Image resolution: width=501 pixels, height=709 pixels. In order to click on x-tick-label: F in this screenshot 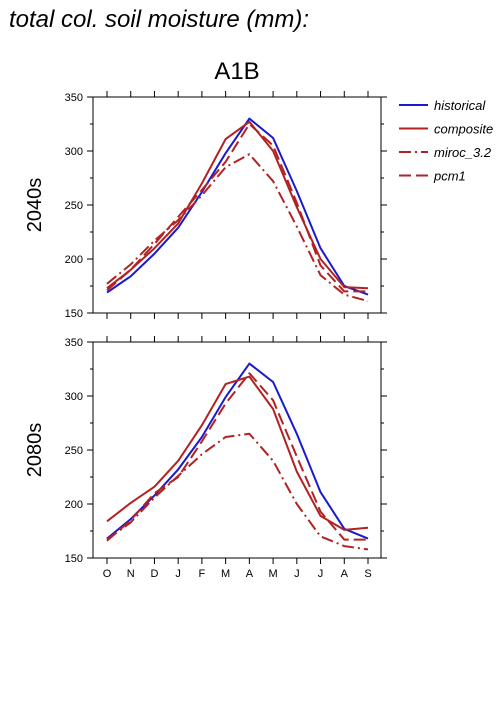, I will do `click(202, 574)`.